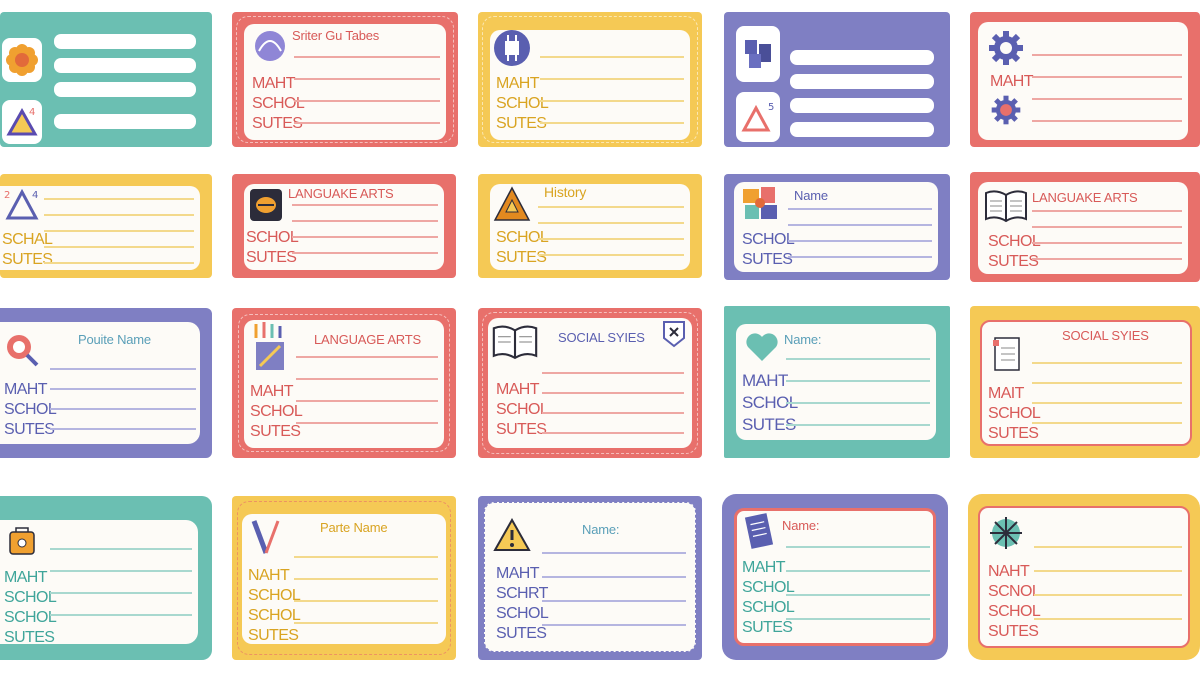 This screenshot has width=1200, height=675. Describe the element at coordinates (344, 383) in the screenshot. I see `name-label-card: LANGUAGE ARTS MAHT SCHOL SUTES` at that location.